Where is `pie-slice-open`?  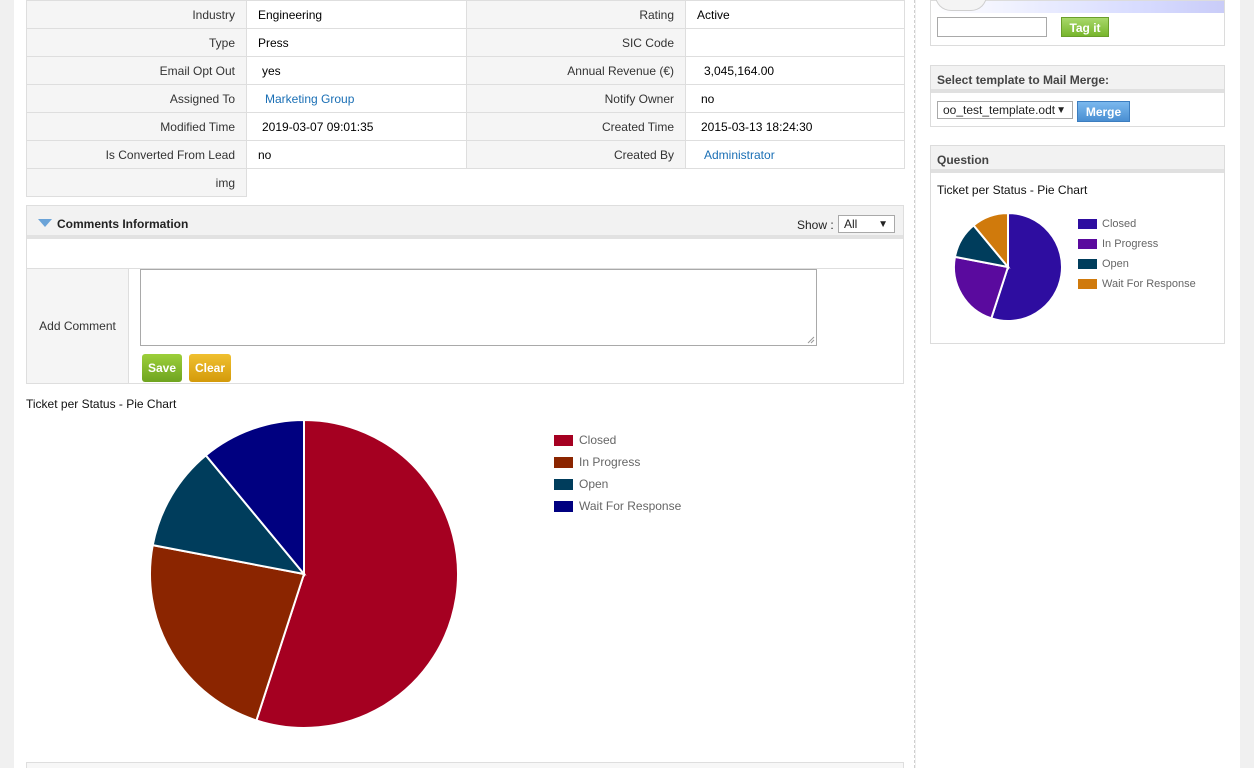 pie-slice-open is located at coordinates (229, 514).